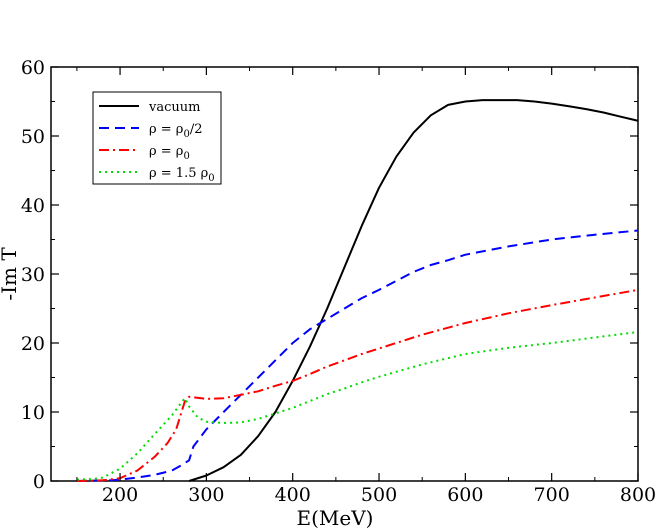 The image size is (659, 529). I want to click on legend: vacuum ρ = ρ0/2 ρ = ρ0 ρ = 1.5 ρ0, so click(157, 138).